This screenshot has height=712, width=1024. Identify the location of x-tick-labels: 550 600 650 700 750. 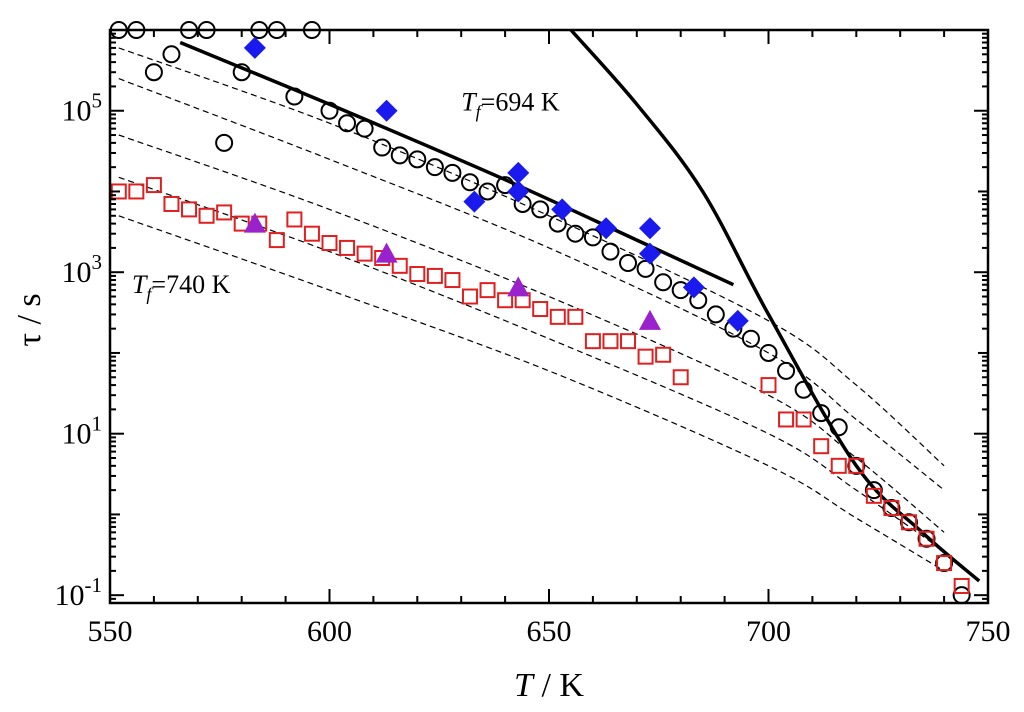
(549, 631).